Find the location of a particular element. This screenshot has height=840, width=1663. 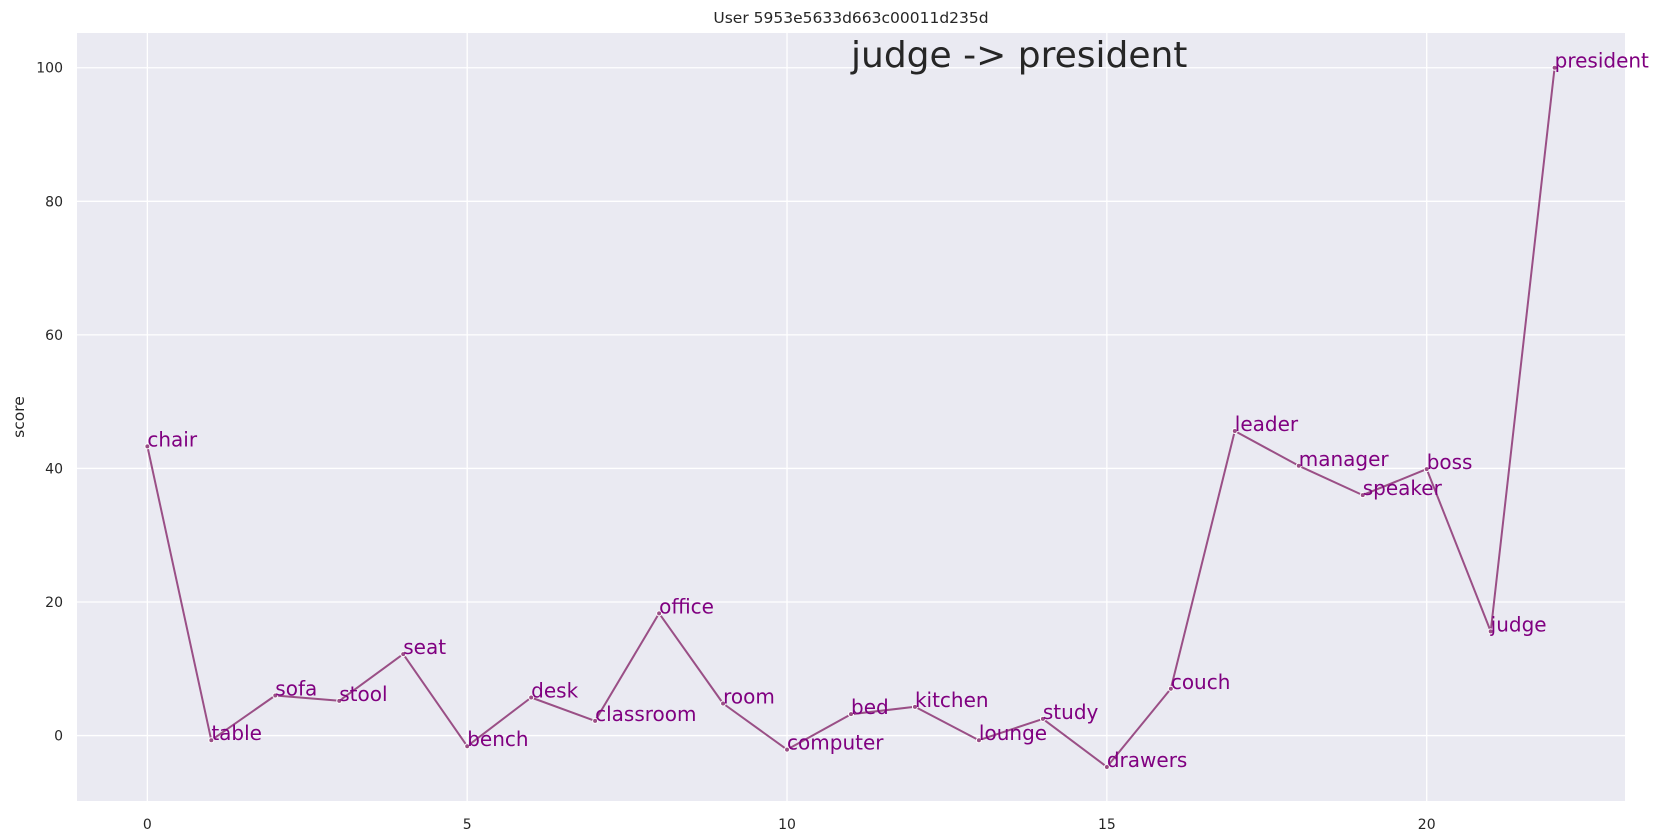

data-label: computer is located at coordinates (835, 743).